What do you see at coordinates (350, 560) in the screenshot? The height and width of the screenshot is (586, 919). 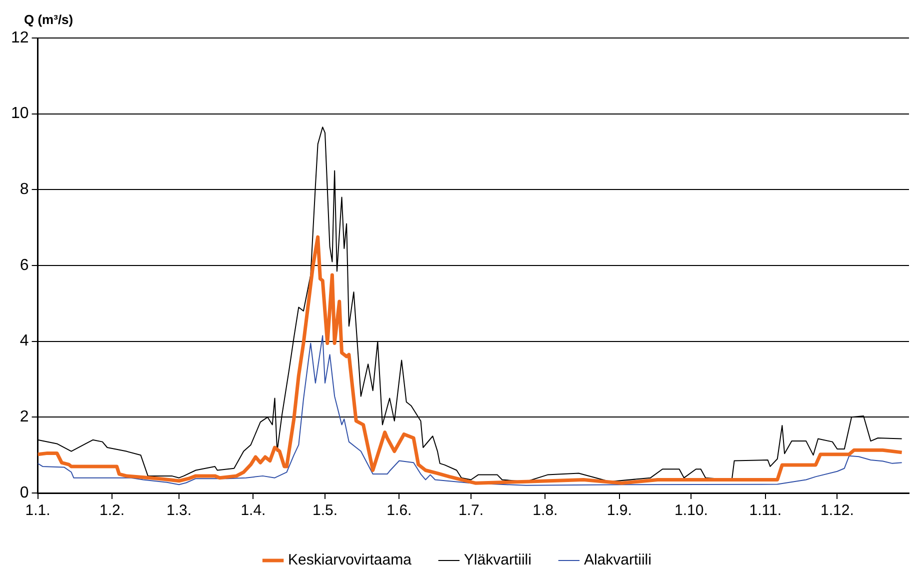 I see `legend-label: Keskiarvovirtaama` at bounding box center [350, 560].